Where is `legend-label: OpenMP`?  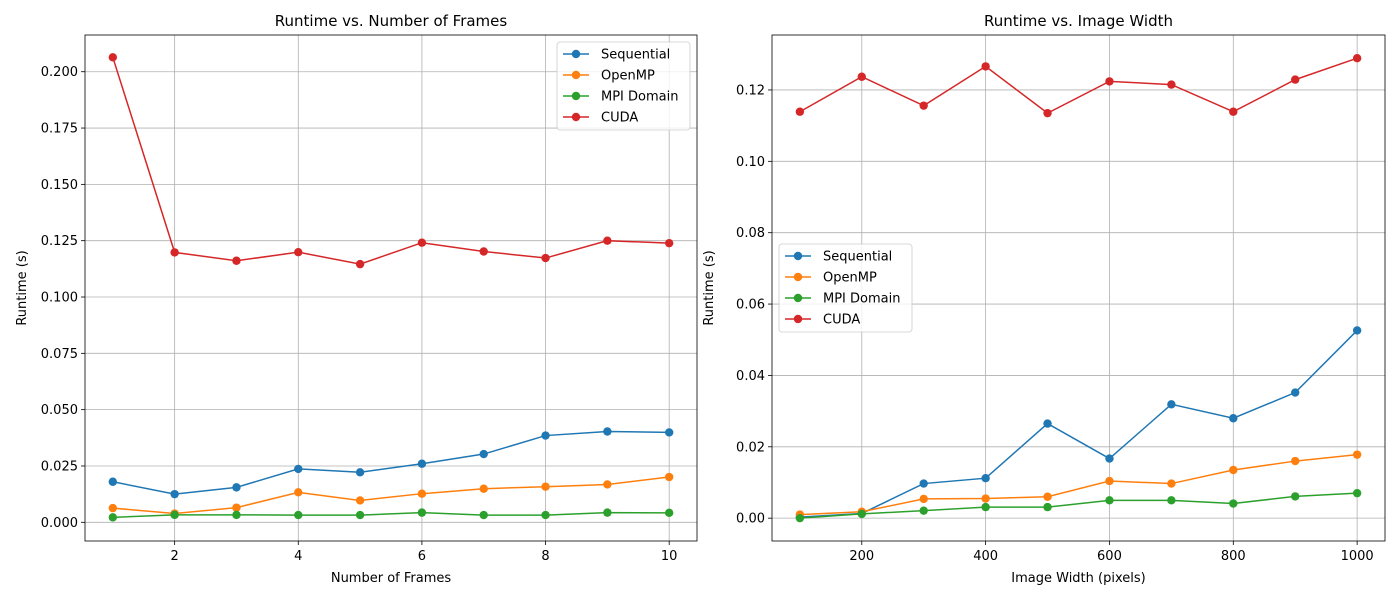
legend-label: OpenMP is located at coordinates (628, 76).